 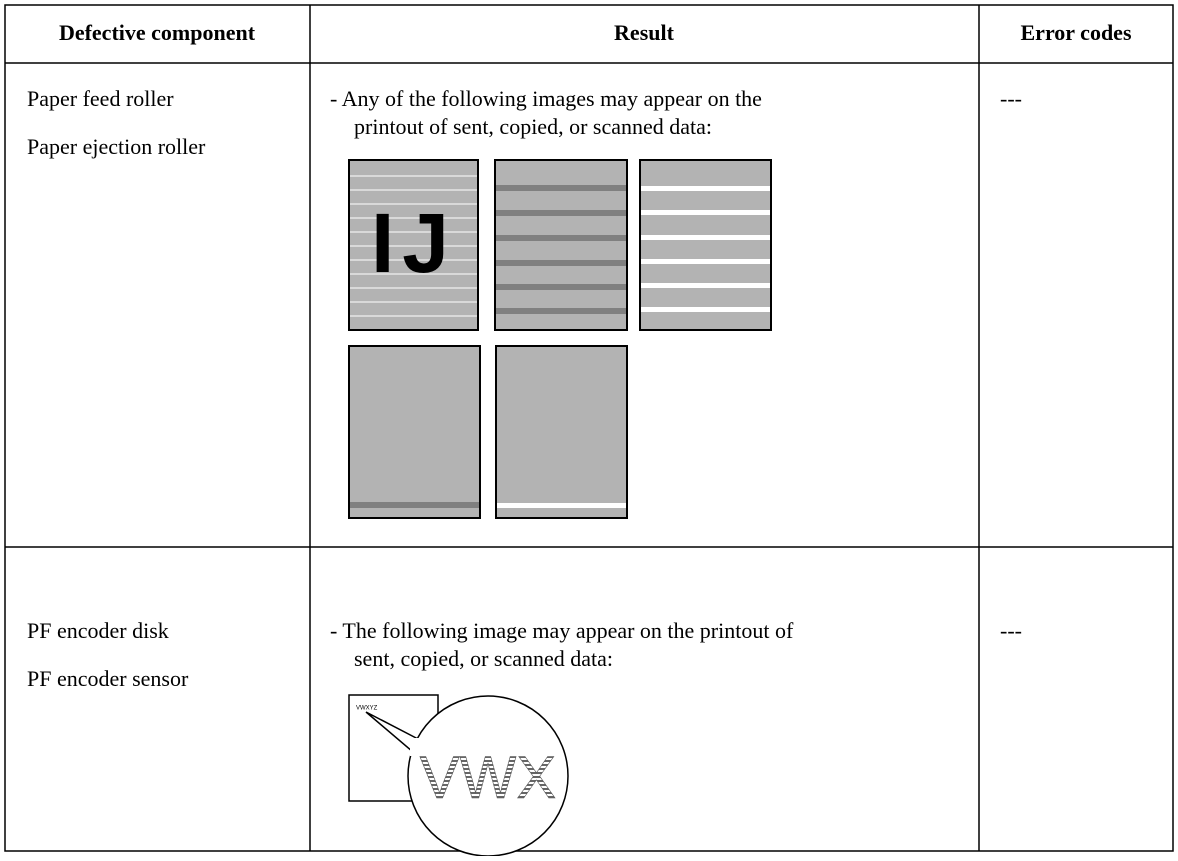 I want to click on component: PF encoder sensor, so click(x=108, y=678).